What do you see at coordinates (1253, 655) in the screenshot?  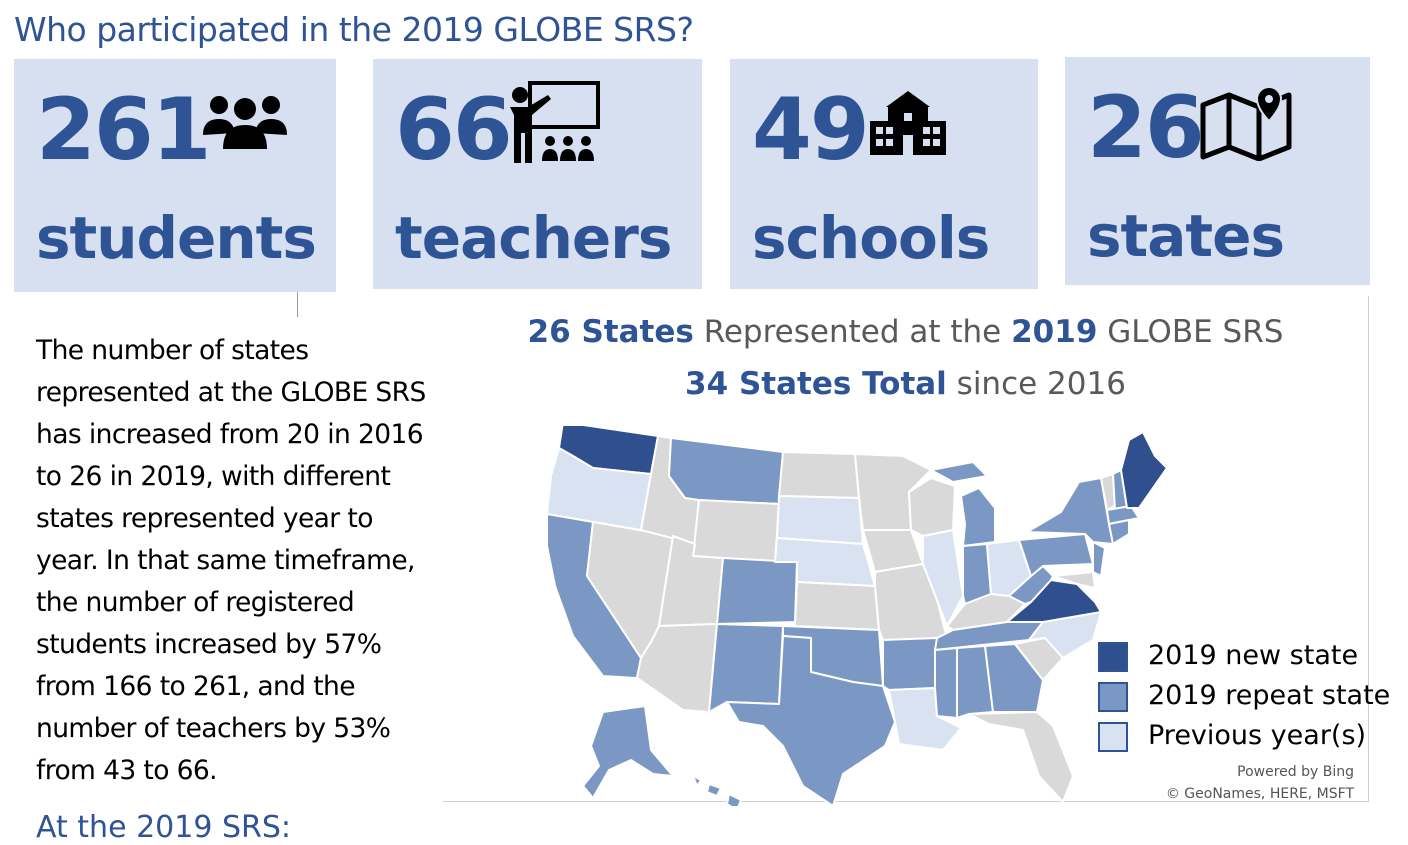 I see `legend-label: 2019 new state` at bounding box center [1253, 655].